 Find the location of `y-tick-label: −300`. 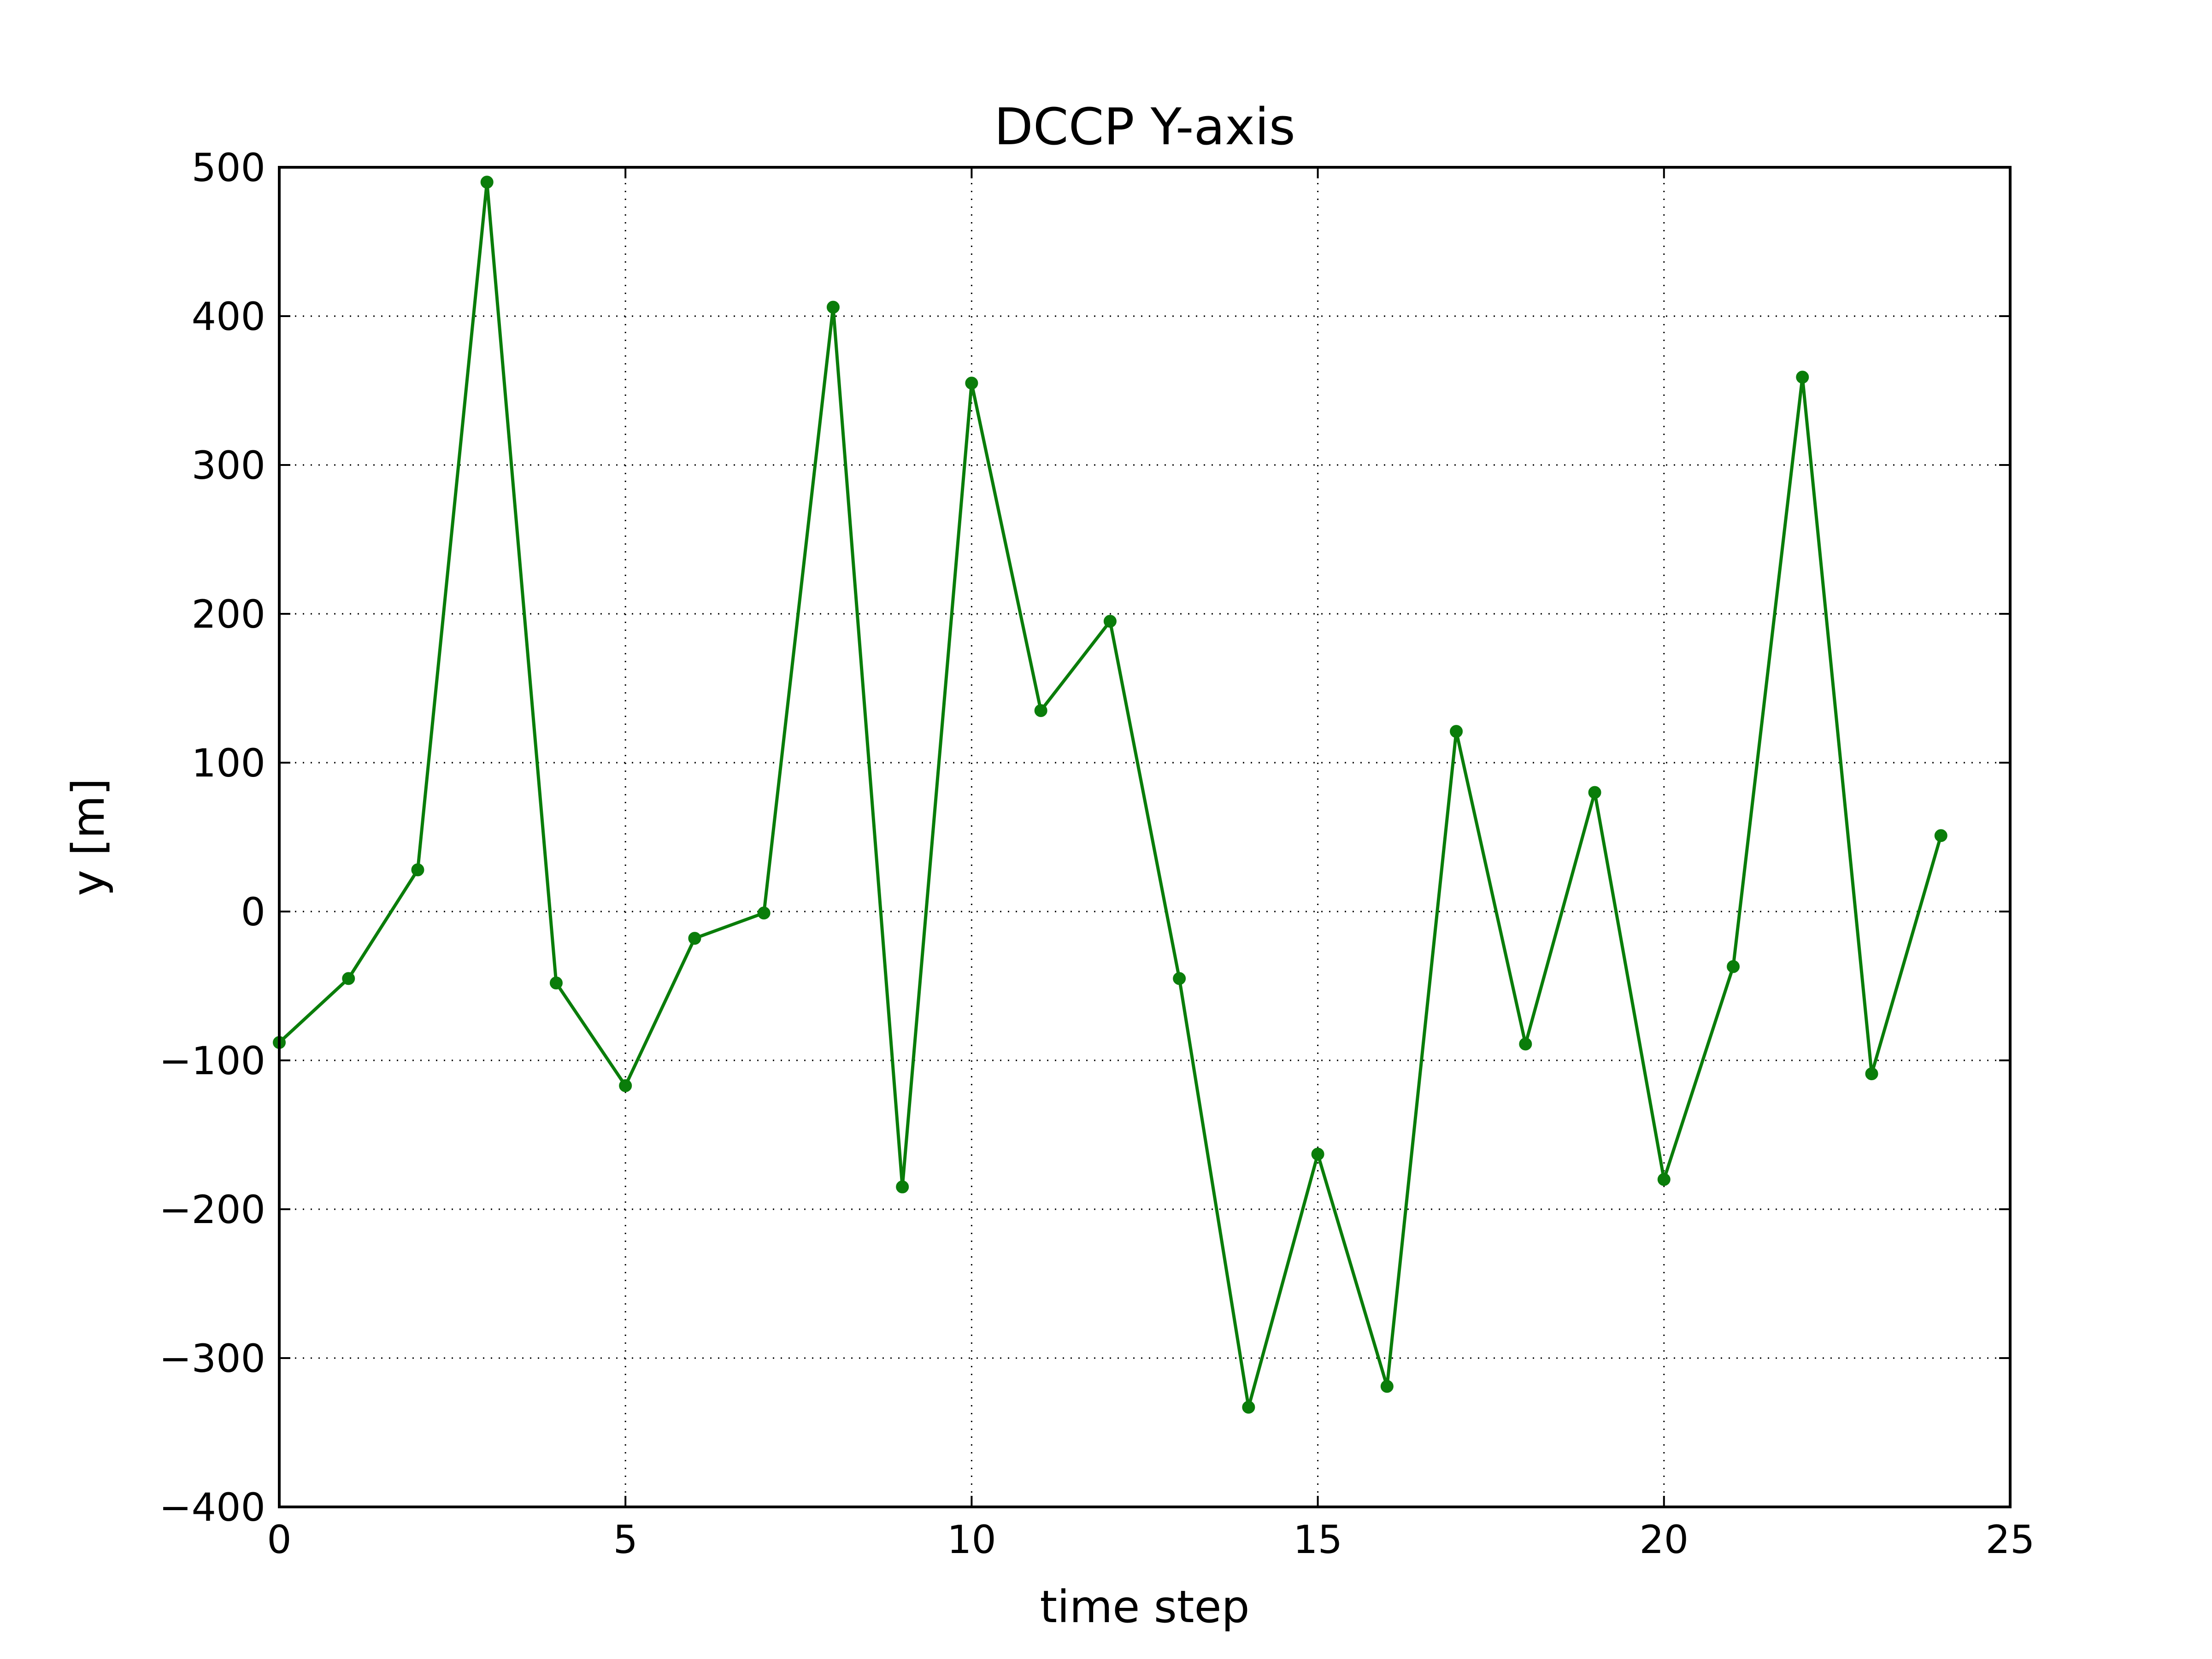

y-tick-label: −300 is located at coordinates (212, 1358).